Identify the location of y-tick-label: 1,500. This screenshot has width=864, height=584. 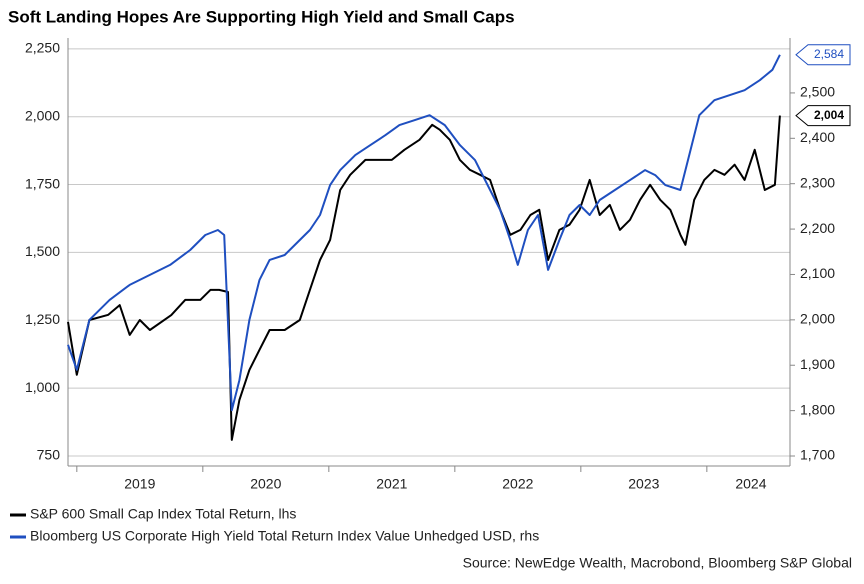
(42, 251).